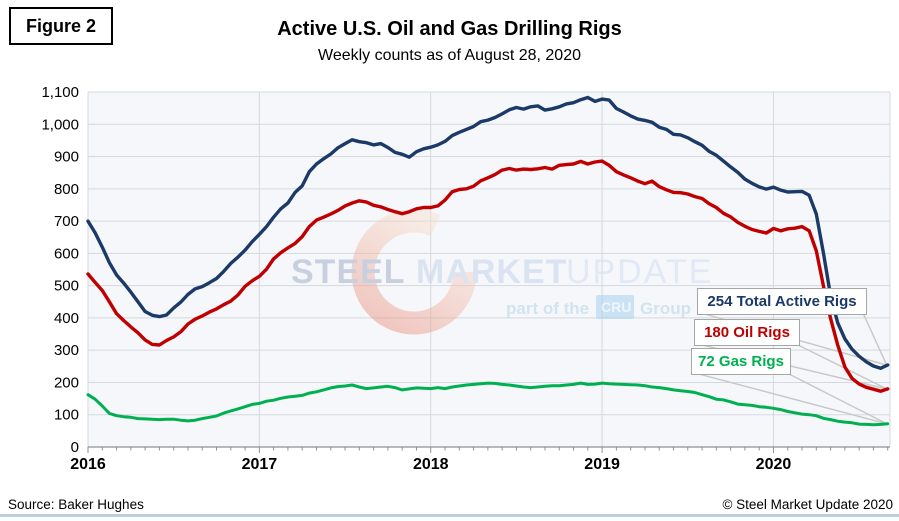 The width and height of the screenshot is (899, 521). I want to click on y-axis-tick-label: 1,100, so click(60, 92).